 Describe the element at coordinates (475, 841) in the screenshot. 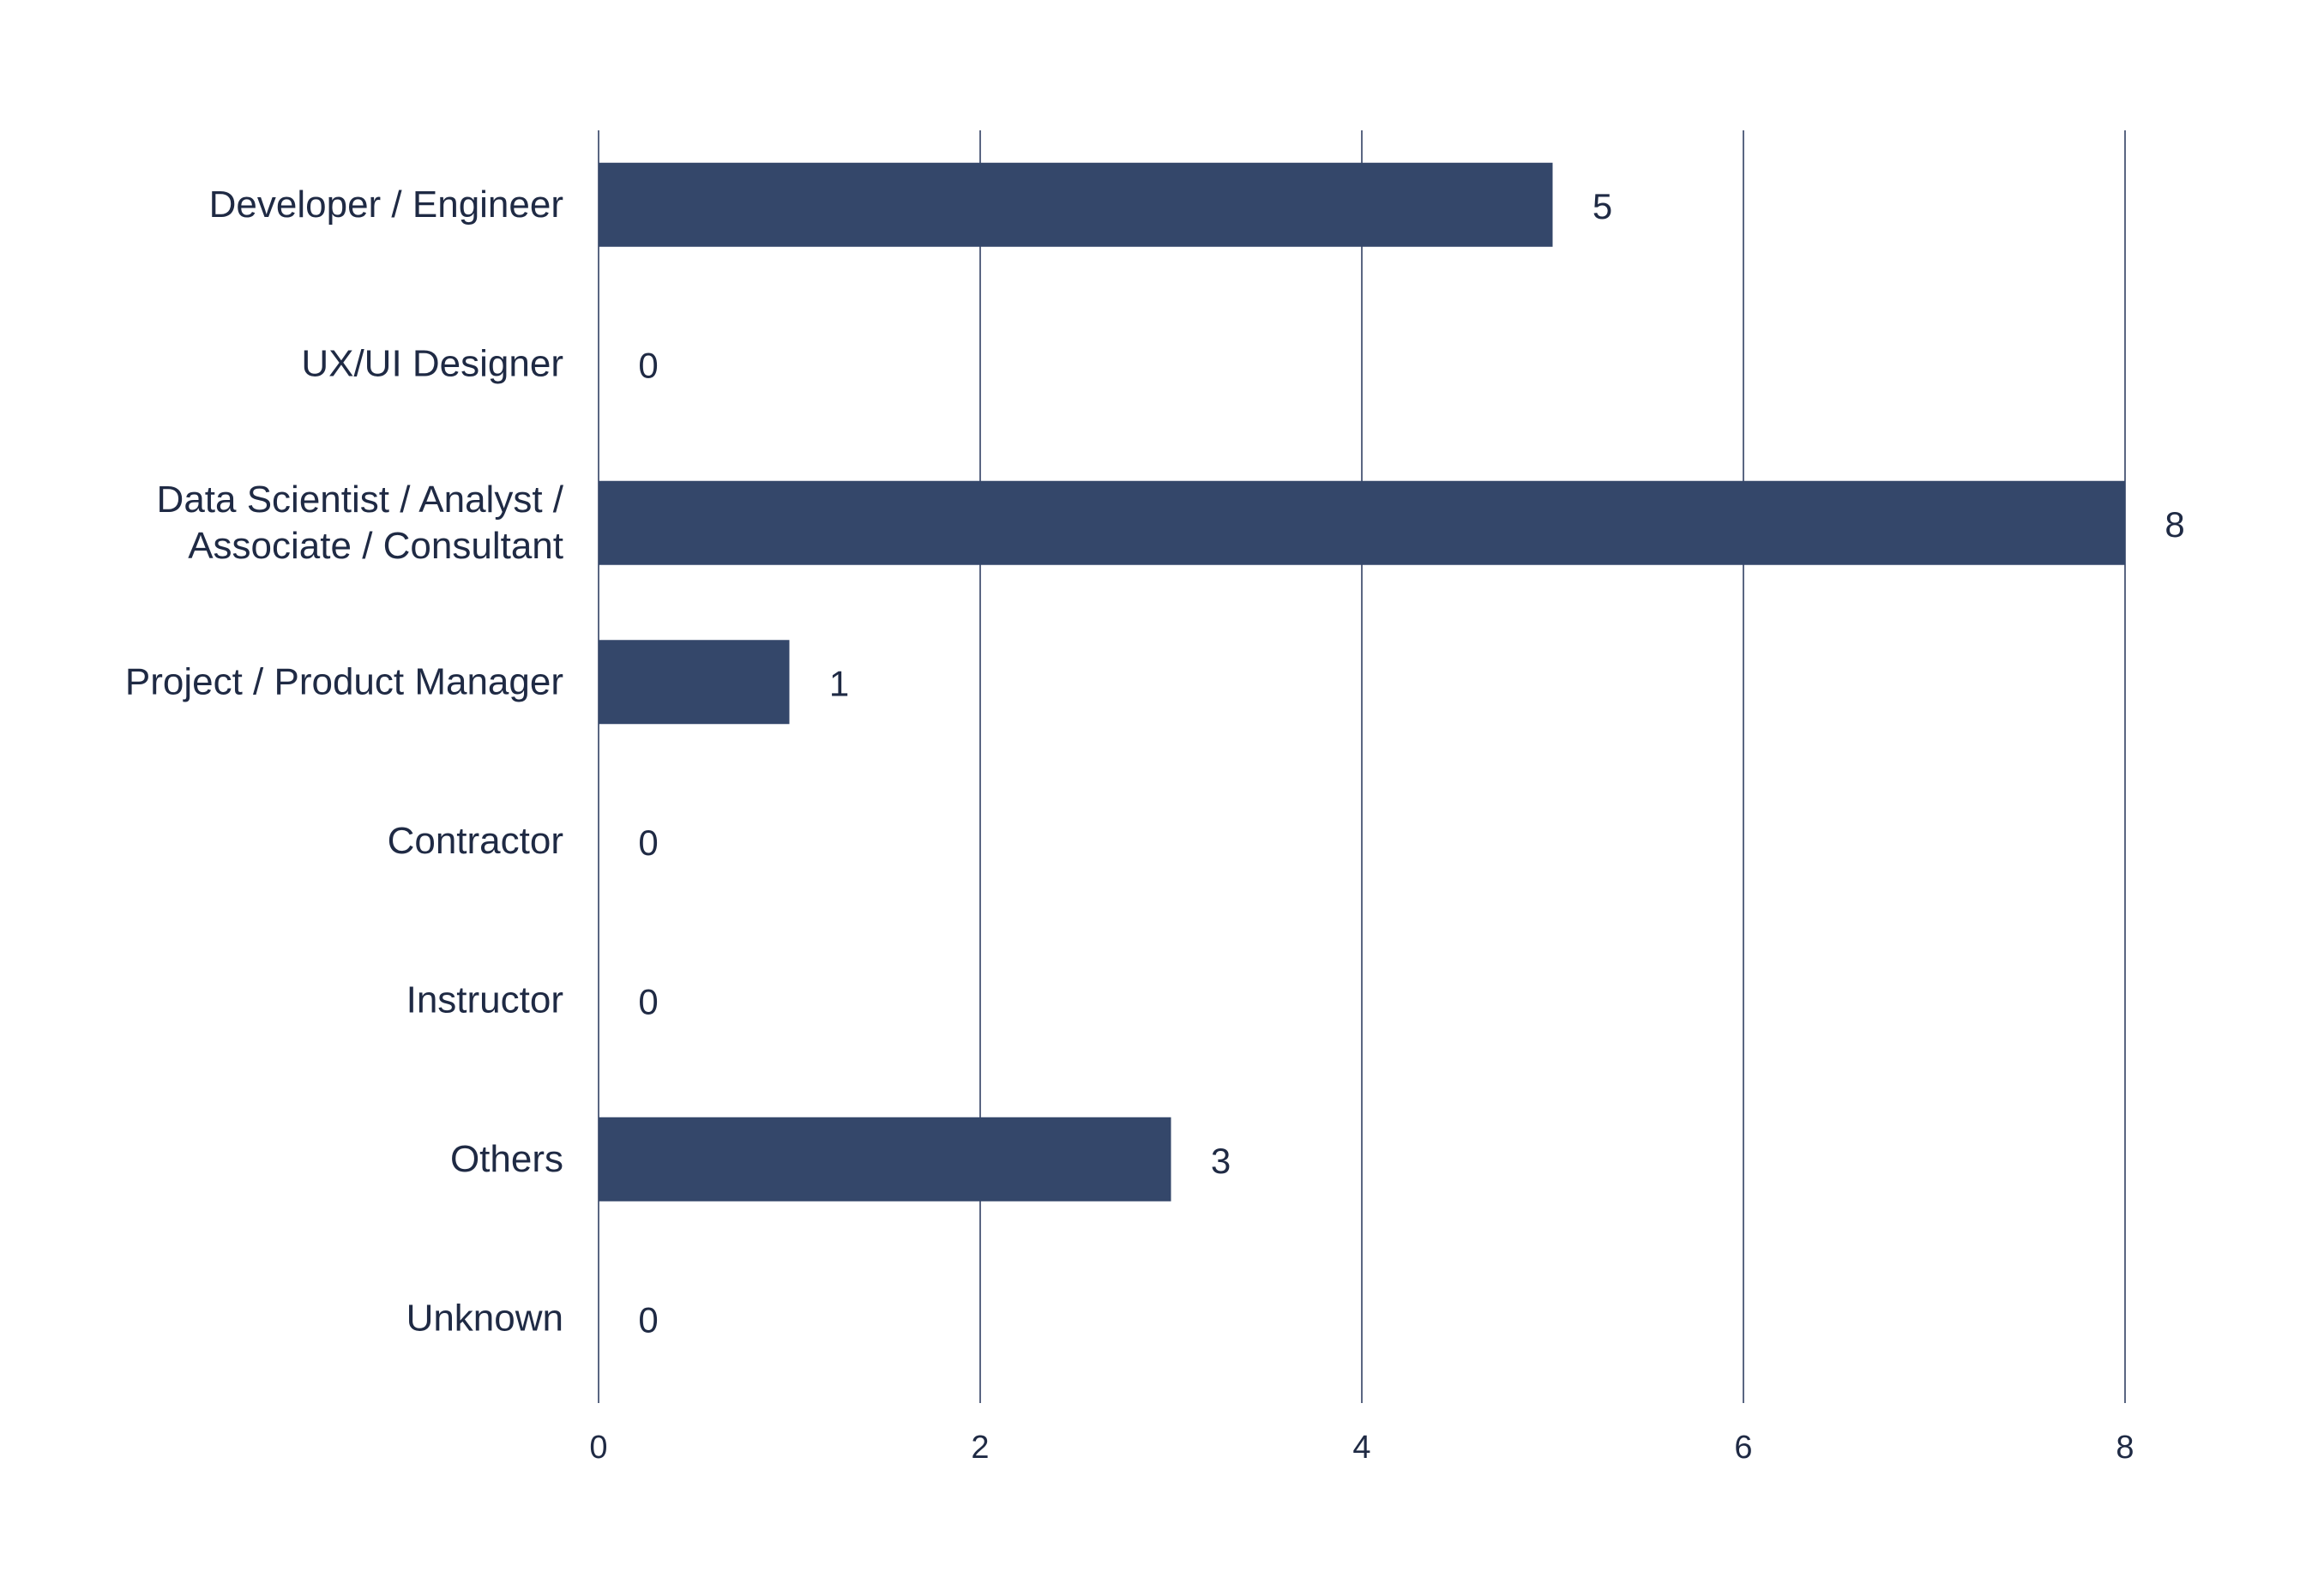

I see `category-label: Contractor` at that location.